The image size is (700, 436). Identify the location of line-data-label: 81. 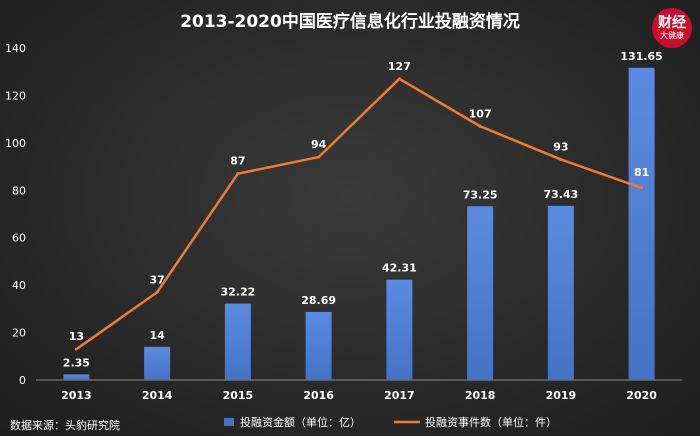
(641, 172).